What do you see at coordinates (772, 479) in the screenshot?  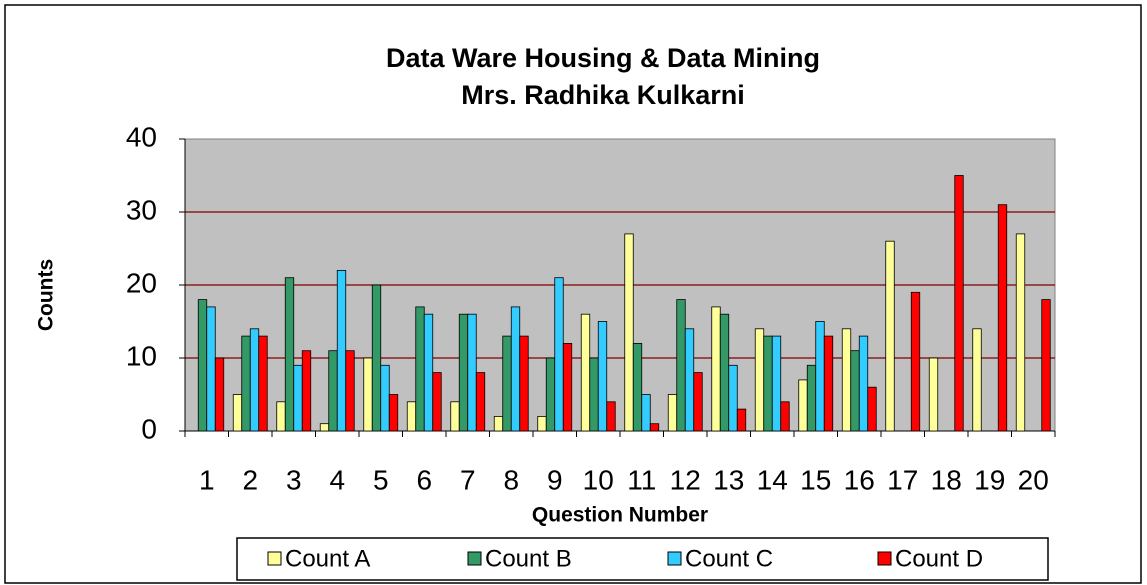 I see `x-tick-label: 14` at bounding box center [772, 479].